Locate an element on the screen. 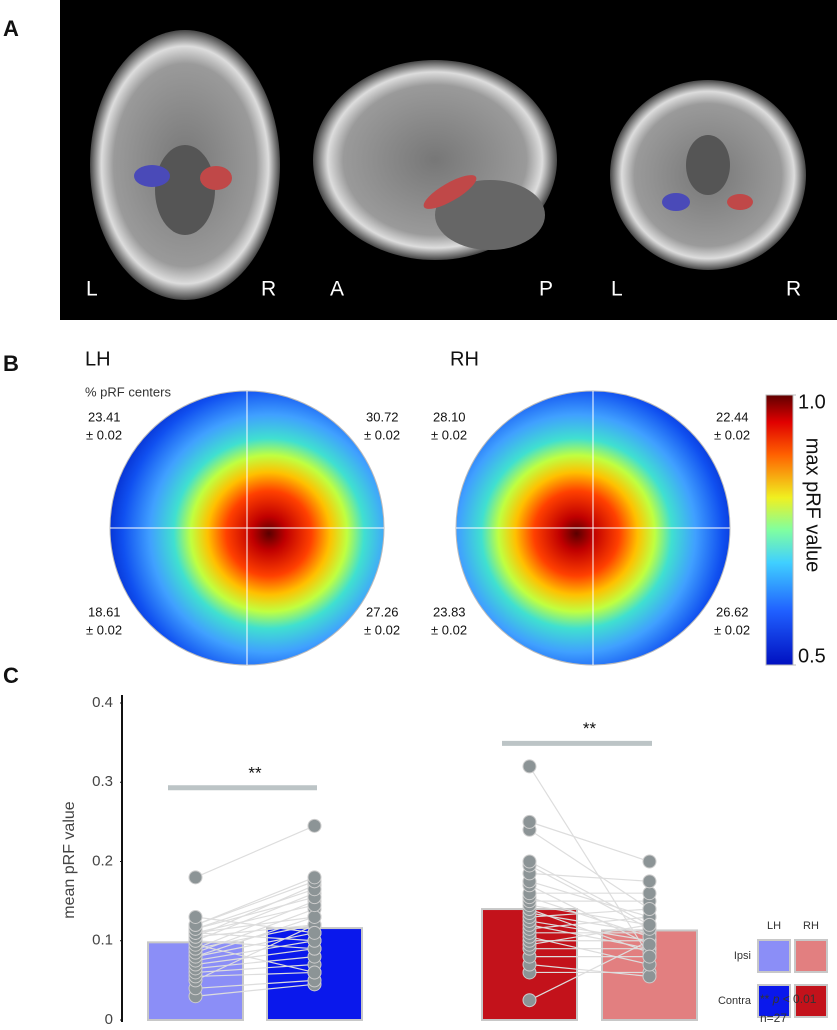 The height and width of the screenshot is (1030, 837). coronal-detail is located at coordinates (708, 165).